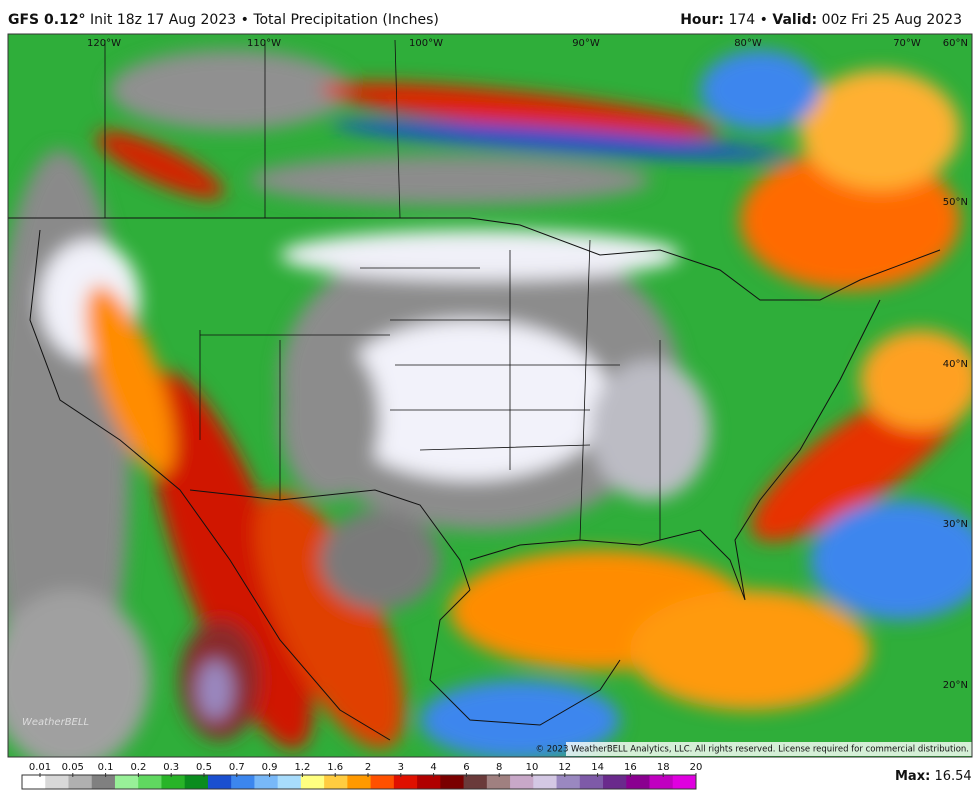 The height and width of the screenshot is (809, 980). What do you see at coordinates (912, 776) in the screenshot?
I see `max-label: Max:` at bounding box center [912, 776].